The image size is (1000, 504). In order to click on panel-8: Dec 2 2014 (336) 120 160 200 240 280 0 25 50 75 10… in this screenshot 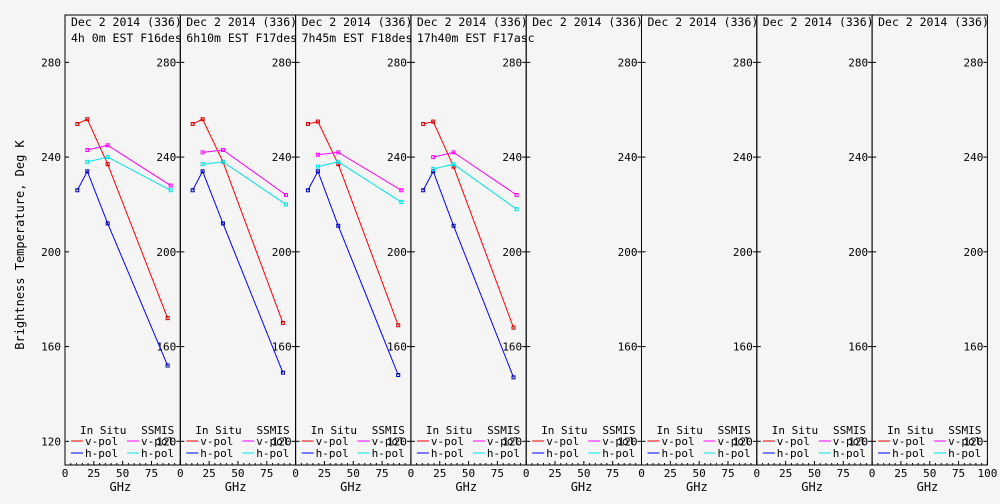, I will do `click(933, 254)`.